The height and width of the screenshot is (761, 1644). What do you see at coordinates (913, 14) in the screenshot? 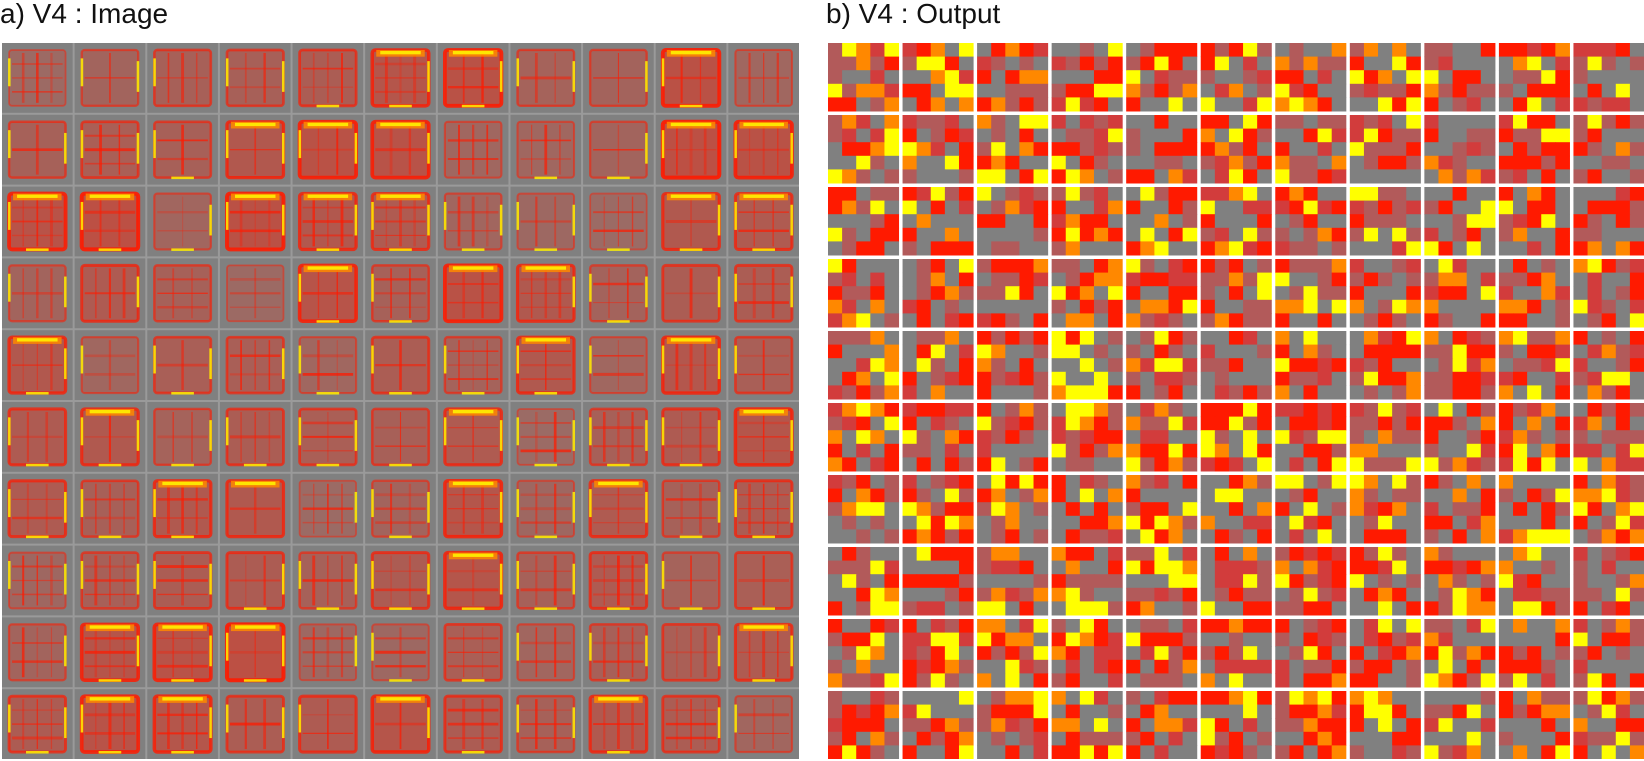
I see `panel-b-title: b) V4 : Output` at bounding box center [913, 14].